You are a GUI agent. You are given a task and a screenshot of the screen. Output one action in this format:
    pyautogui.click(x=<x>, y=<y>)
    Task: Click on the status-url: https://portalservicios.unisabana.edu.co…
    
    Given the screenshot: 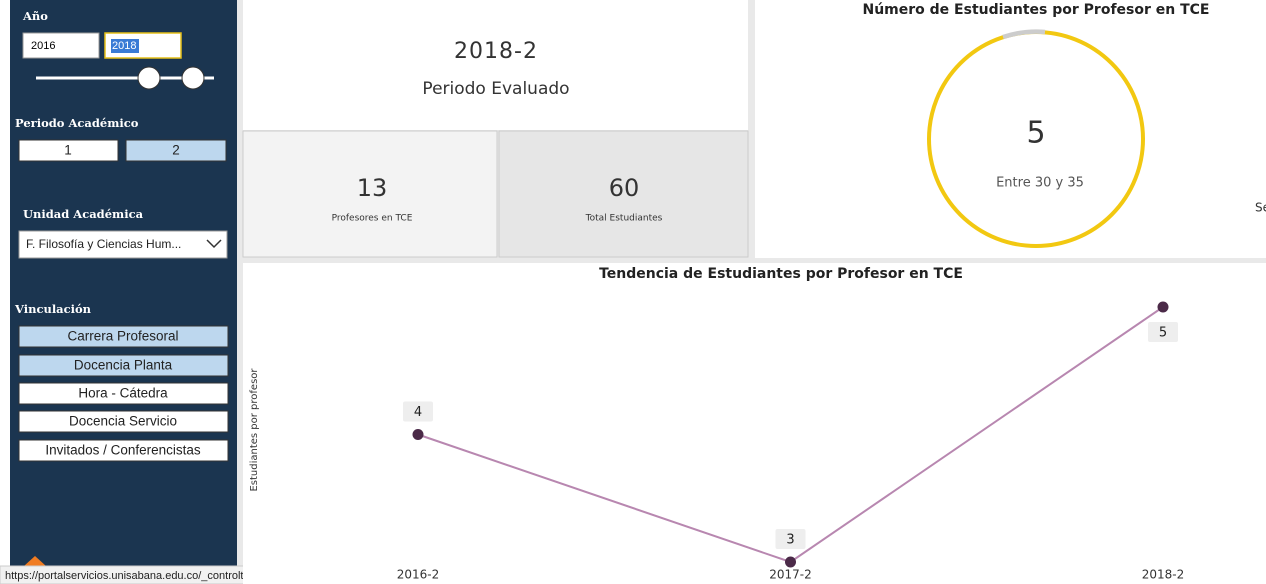 What is the action you would take?
    pyautogui.click(x=159, y=576)
    